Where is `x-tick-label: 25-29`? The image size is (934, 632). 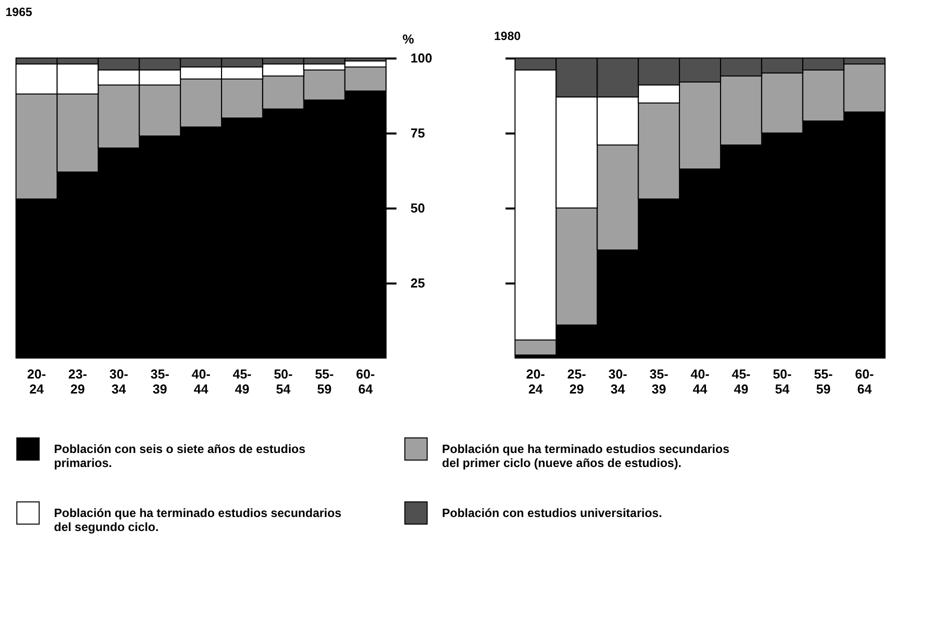
x-tick-label: 25-29 is located at coordinates (576, 381).